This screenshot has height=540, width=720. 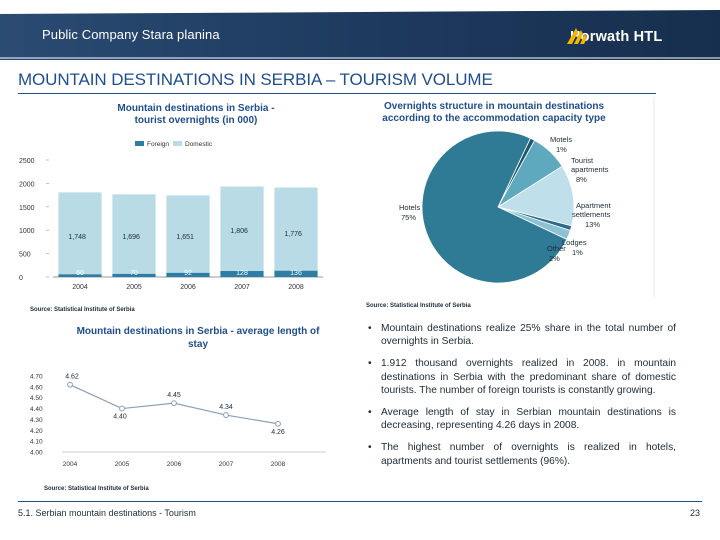 I want to click on y-tick-label: 4.40, so click(x=36, y=409).